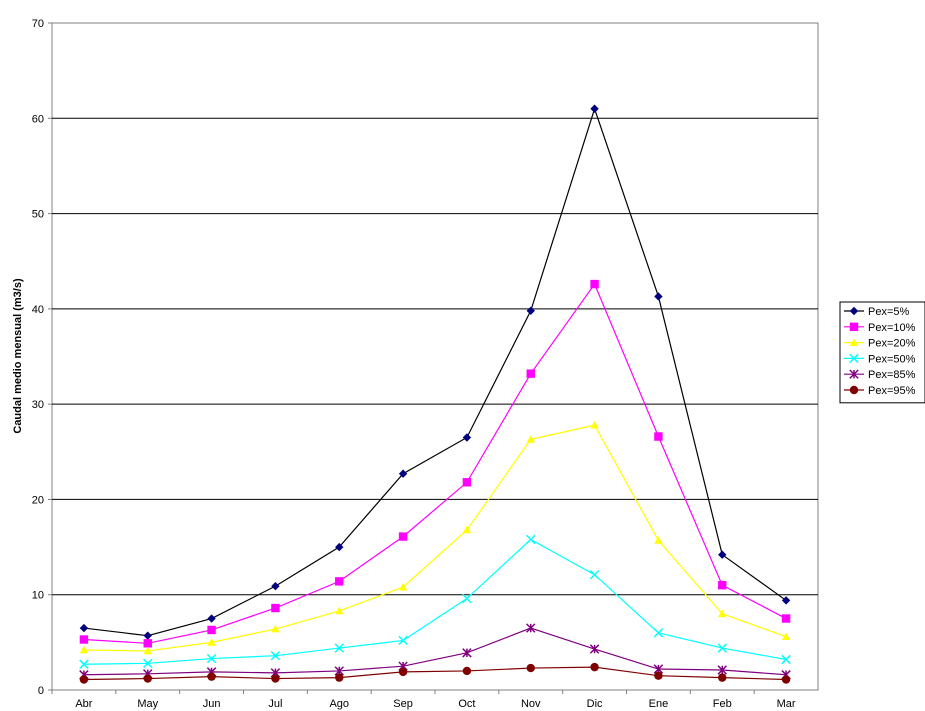  I want to click on x-tick-label: Feb, so click(722, 704).